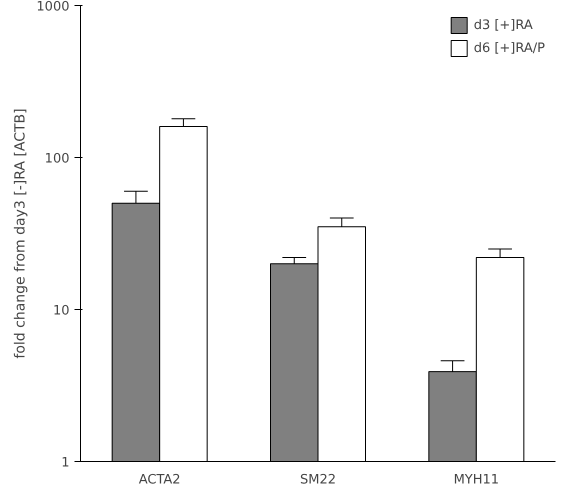 The image size is (571, 496). Describe the element at coordinates (159, 480) in the screenshot. I see `x-tick-label: ACTA2` at that location.